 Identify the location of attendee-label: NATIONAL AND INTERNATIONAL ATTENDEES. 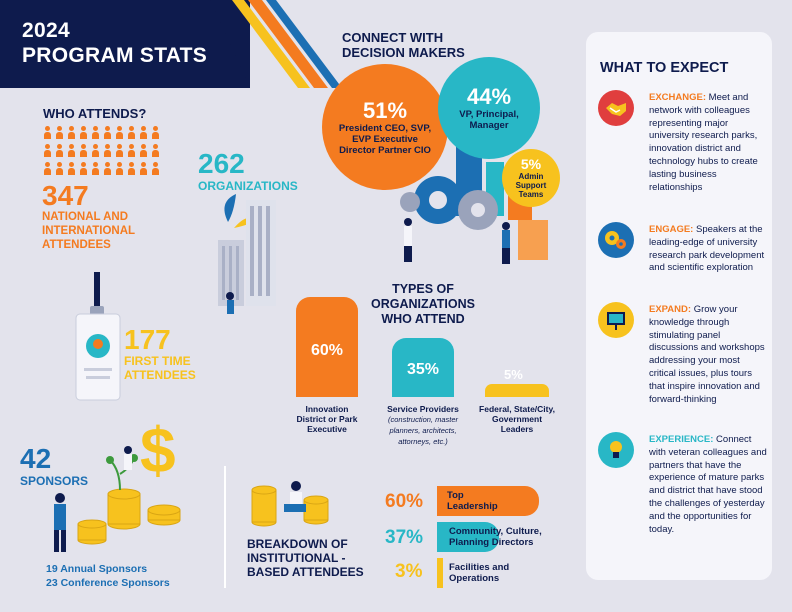
(88, 231).